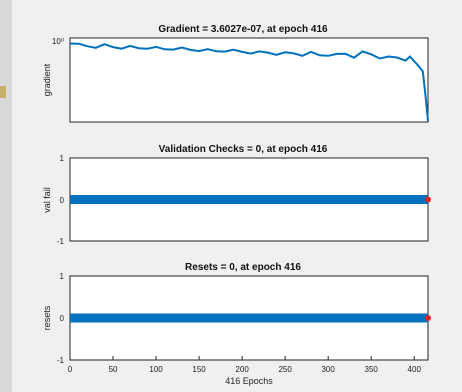  I want to click on validation-ylabel: val fail, so click(47, 200).